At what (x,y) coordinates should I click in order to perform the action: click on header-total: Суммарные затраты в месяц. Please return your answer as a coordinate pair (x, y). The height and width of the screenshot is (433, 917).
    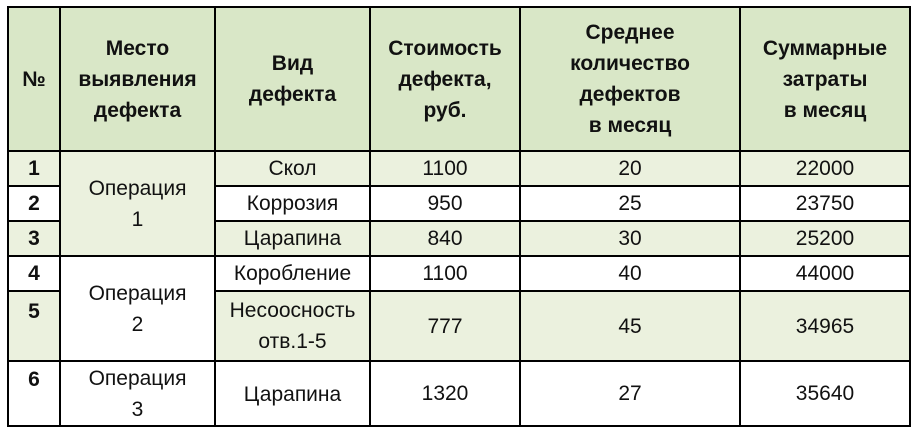
    Looking at the image, I should click on (825, 79).